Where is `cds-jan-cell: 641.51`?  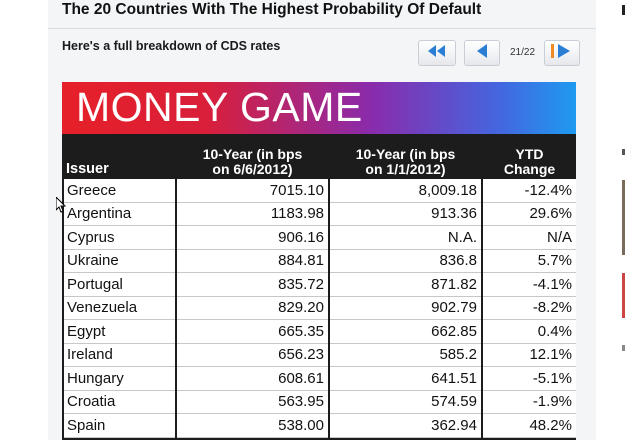
cds-jan-cell: 641.51 is located at coordinates (406, 378).